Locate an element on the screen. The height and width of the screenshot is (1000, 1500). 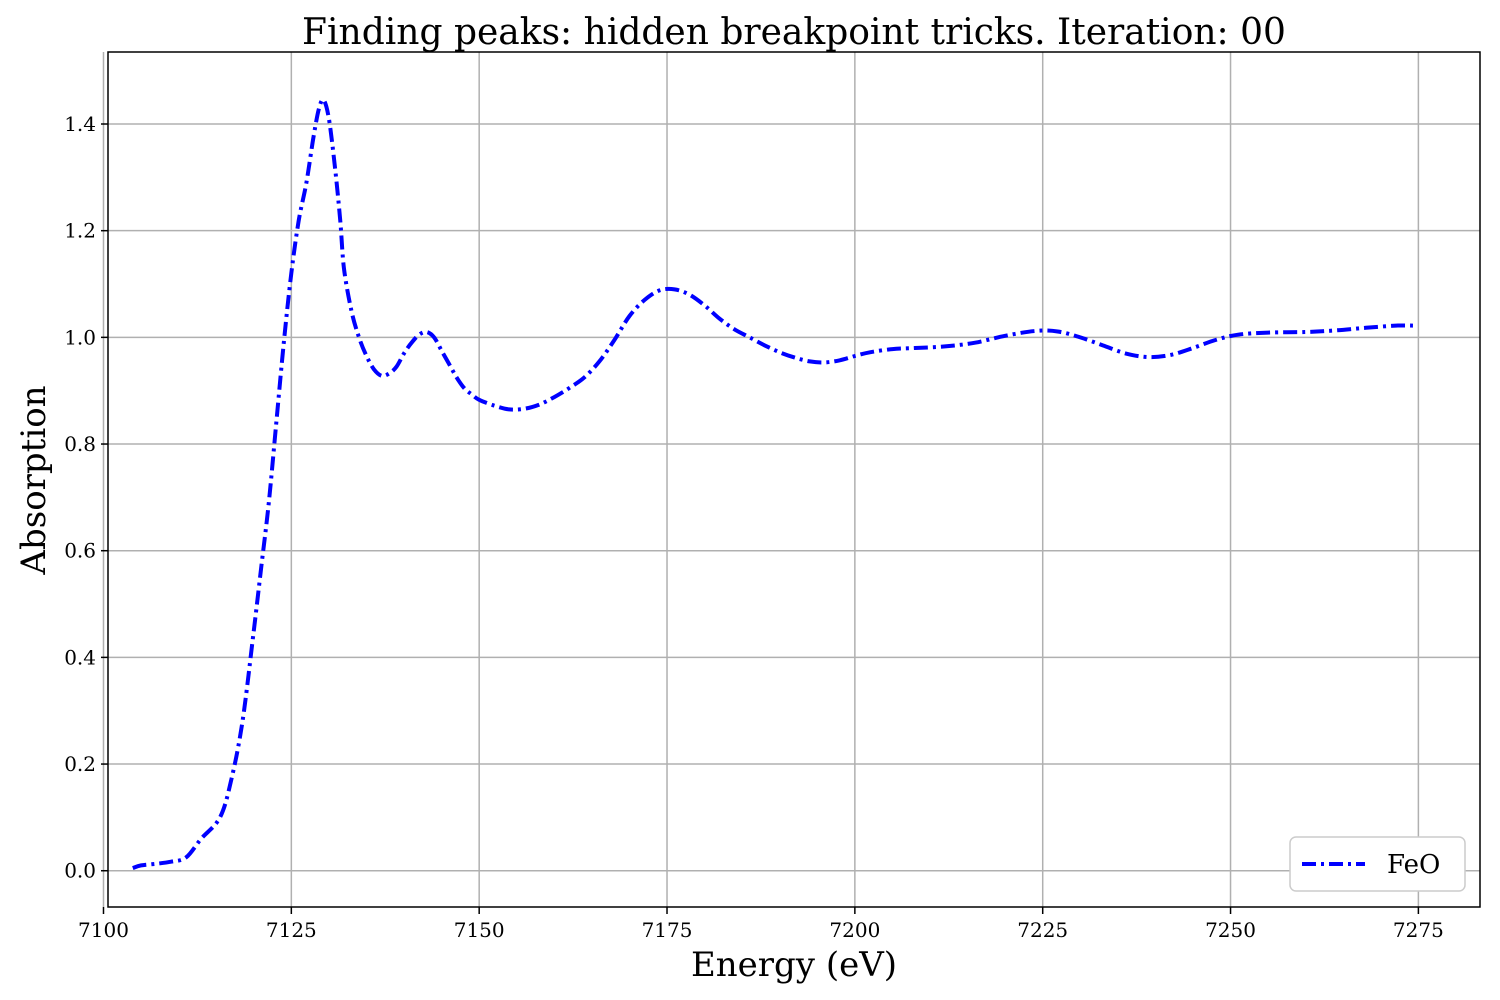
y-tick-label: 0.0 is located at coordinates (80, 871).